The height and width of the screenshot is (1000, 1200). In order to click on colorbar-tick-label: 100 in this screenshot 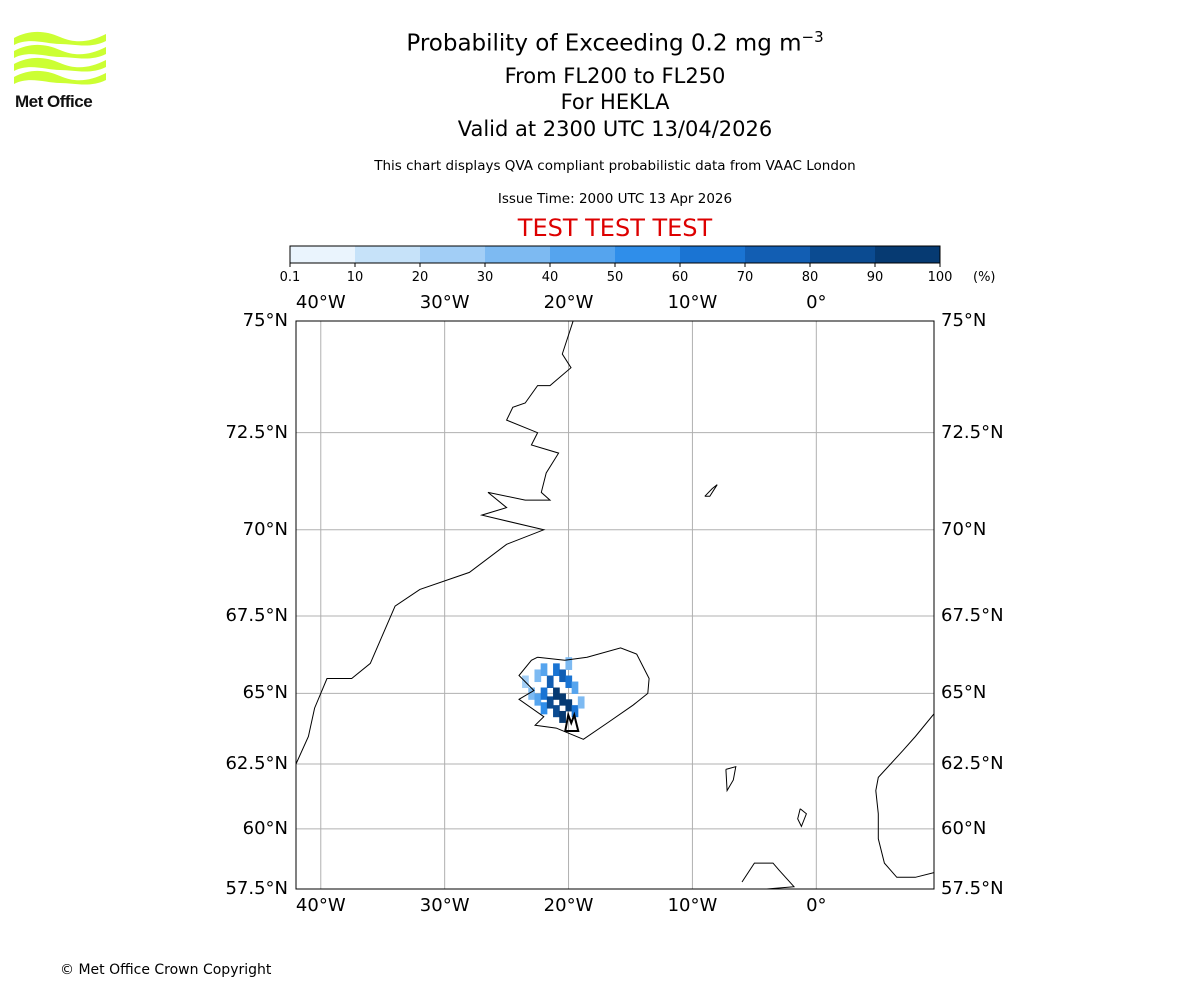, I will do `click(940, 277)`.